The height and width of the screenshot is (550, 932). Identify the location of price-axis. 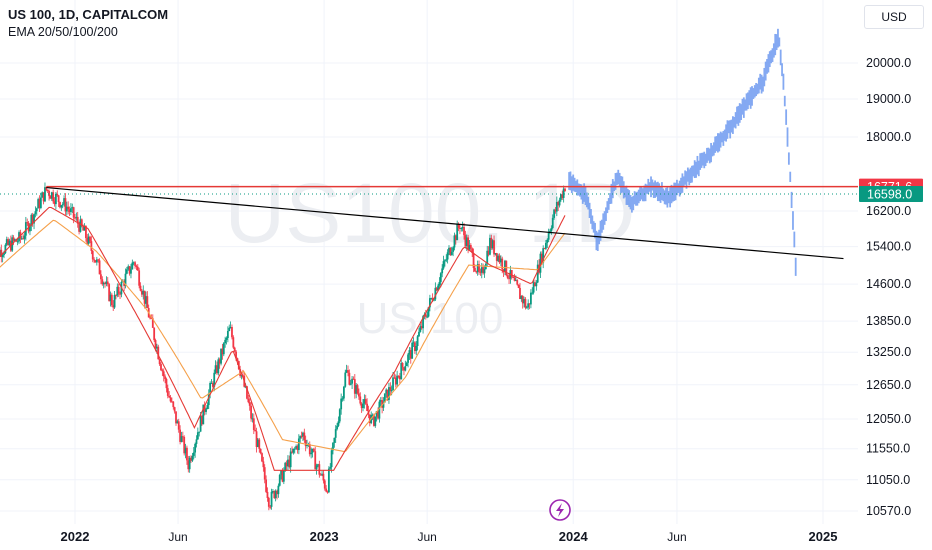
(895, 275).